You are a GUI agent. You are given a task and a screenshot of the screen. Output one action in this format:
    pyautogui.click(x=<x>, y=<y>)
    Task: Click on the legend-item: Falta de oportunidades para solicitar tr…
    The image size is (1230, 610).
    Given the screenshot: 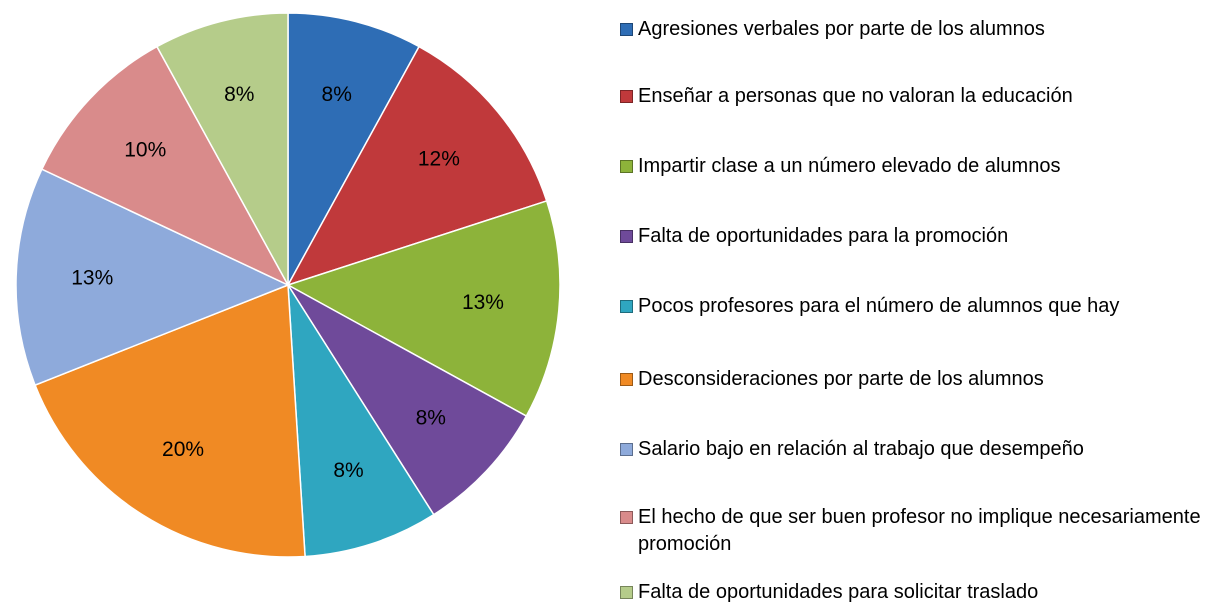 What is the action you would take?
    pyautogui.click(x=920, y=592)
    